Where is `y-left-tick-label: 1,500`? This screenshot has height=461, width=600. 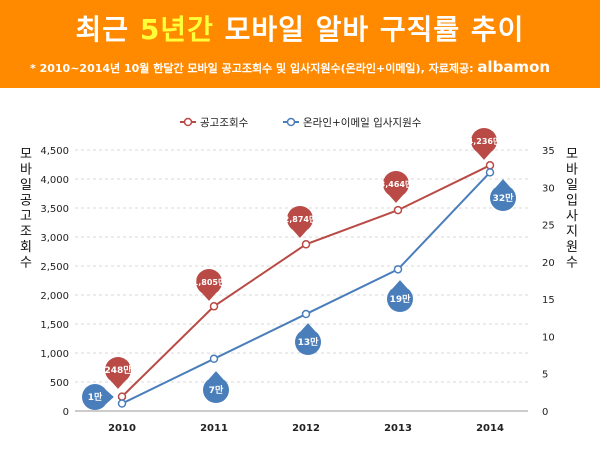 y-left-tick-label: 1,500 is located at coordinates (54, 325).